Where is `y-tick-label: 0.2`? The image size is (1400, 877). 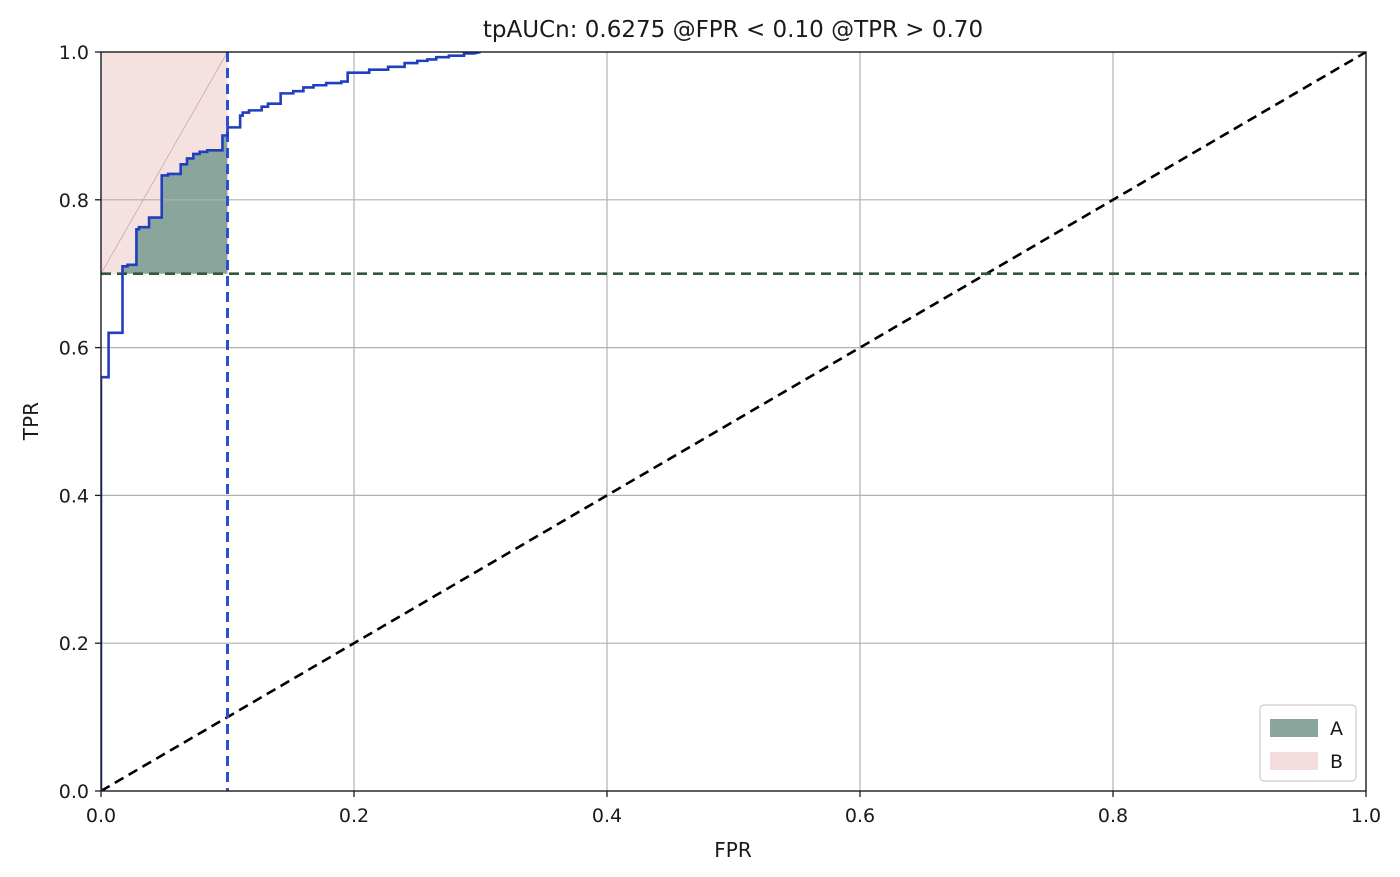
y-tick-label: 0.2 is located at coordinates (74, 644).